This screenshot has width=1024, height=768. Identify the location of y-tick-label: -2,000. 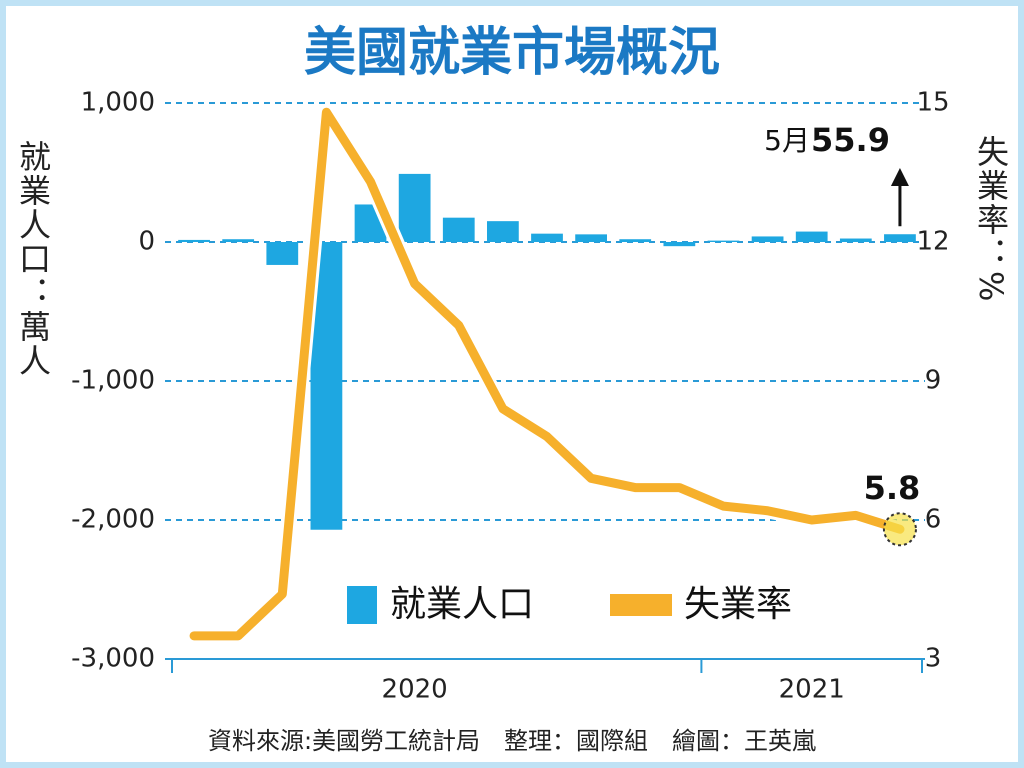
(113, 520).